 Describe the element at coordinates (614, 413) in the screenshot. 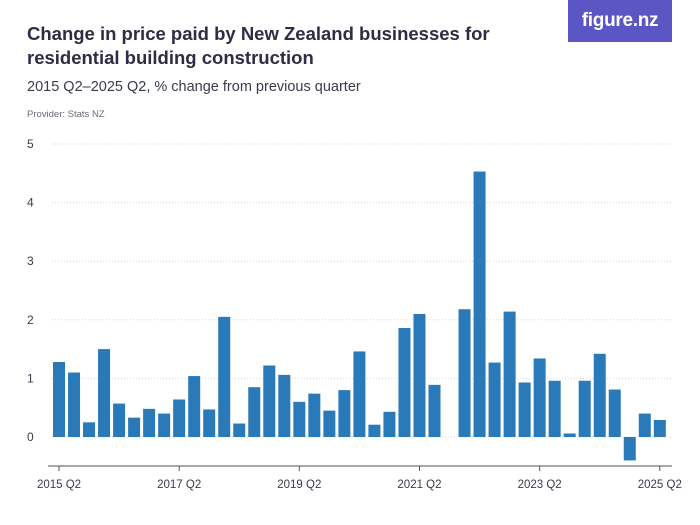

I see `bar-2024-q3` at that location.